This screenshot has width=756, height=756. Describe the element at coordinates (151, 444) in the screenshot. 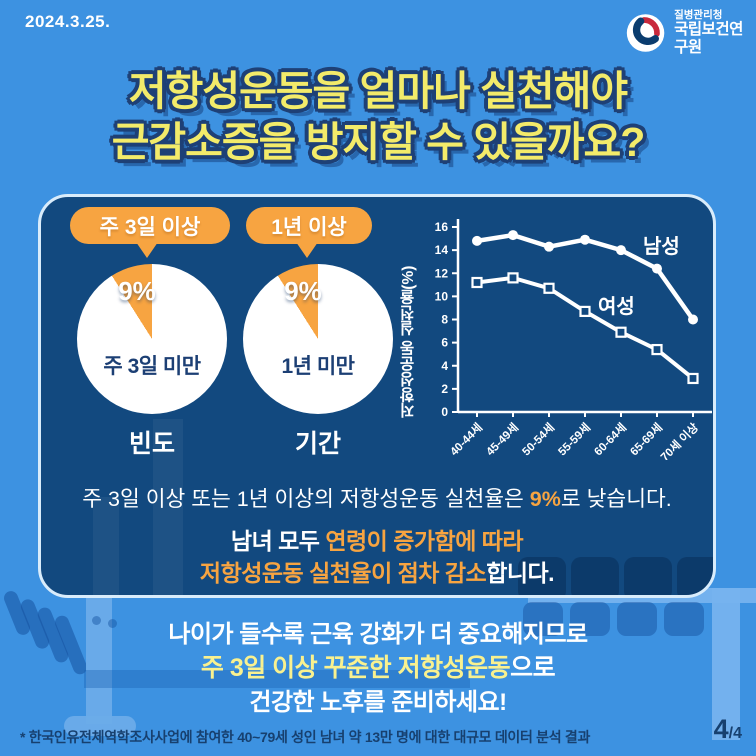

I see `frequency-caption: 빈도` at that location.